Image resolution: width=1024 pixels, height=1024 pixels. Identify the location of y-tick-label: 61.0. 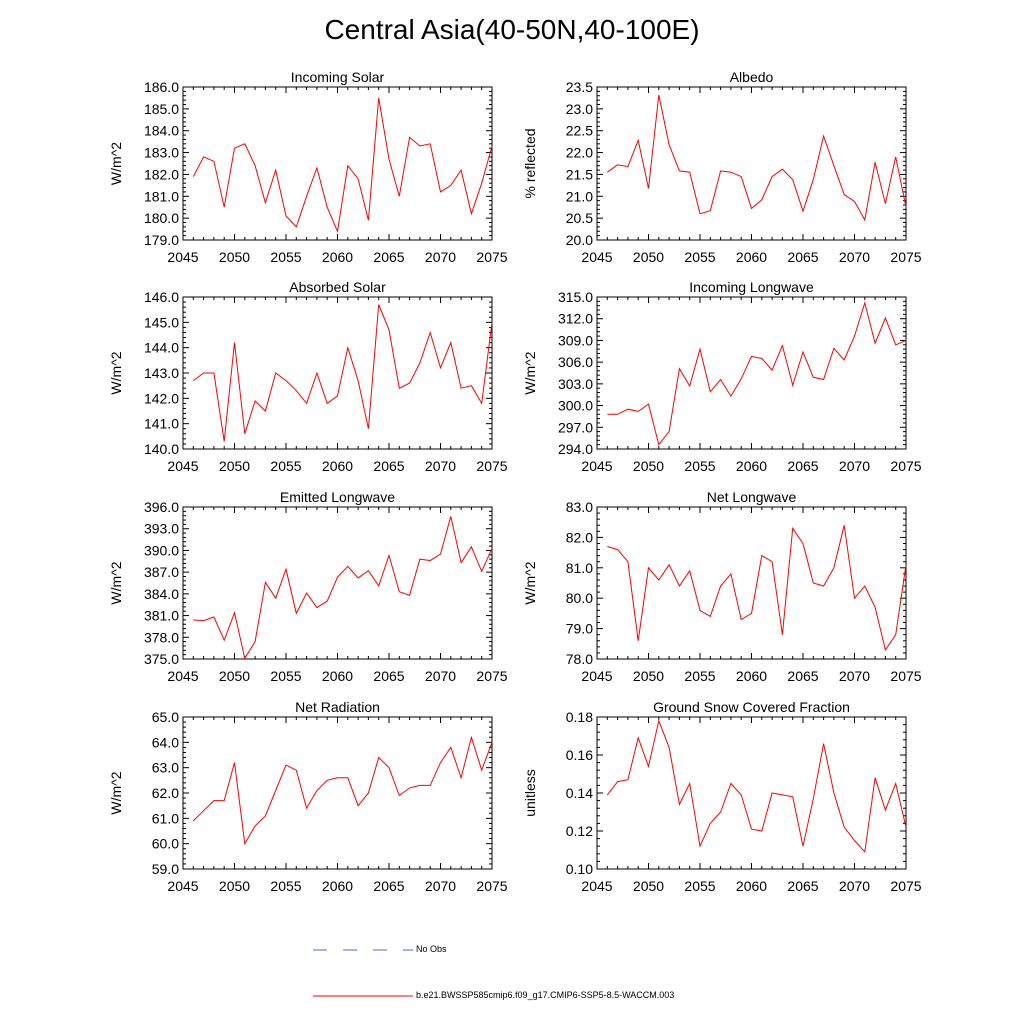
(165, 818).